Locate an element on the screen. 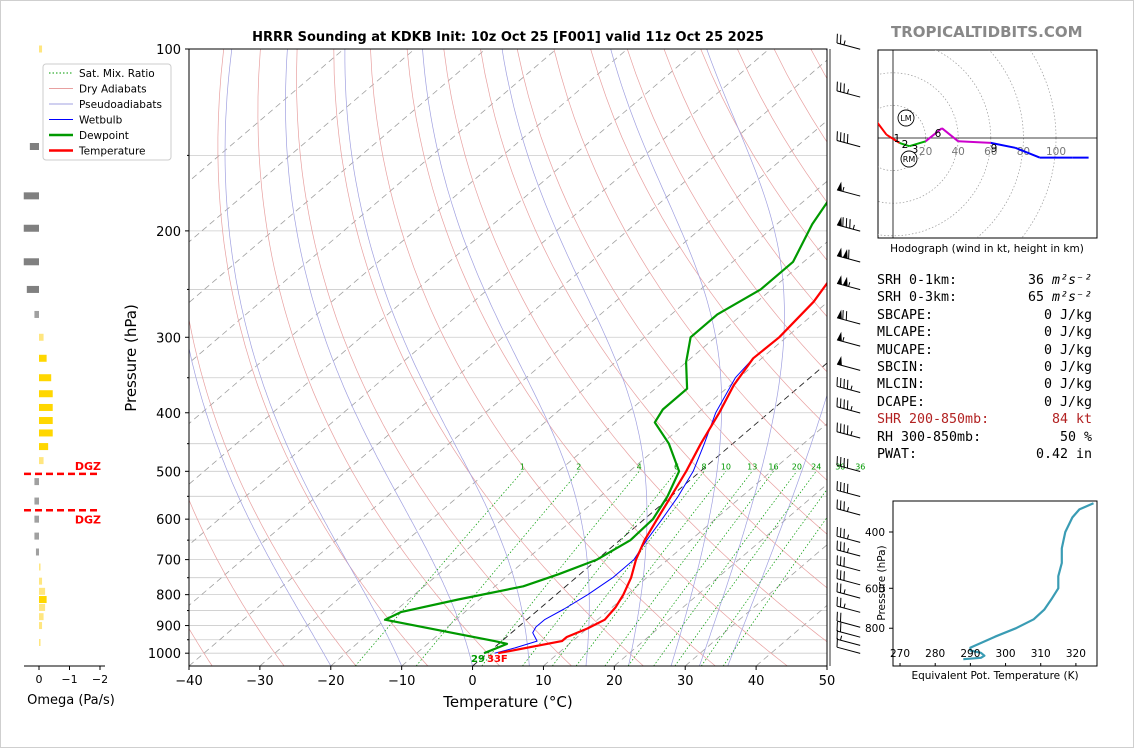 The image size is (1134, 749). mixing-ratio-label: 13 is located at coordinates (752, 466).